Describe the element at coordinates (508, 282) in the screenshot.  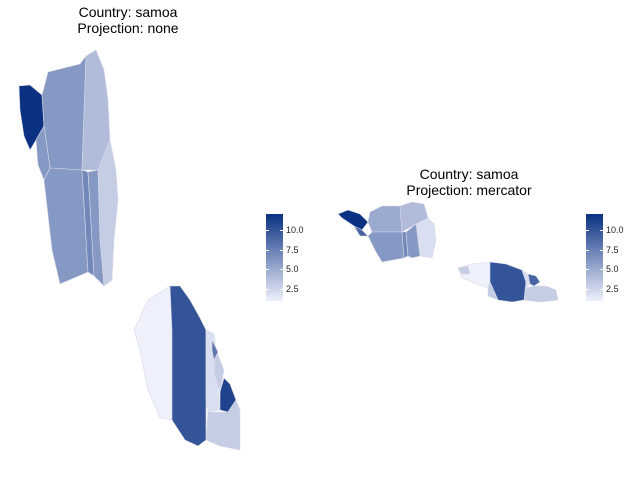
I see `island-east` at that location.